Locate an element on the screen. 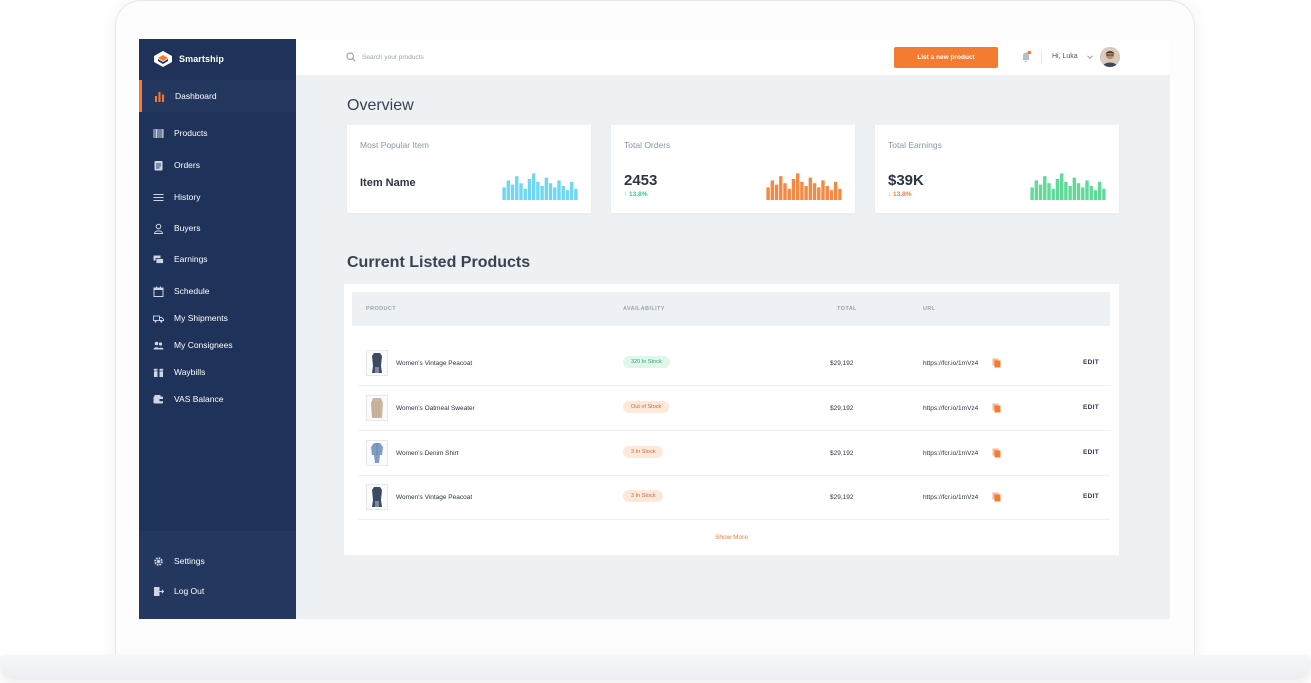 This screenshot has height=683, width=1311. column-header-availability: AVAILABILITY is located at coordinates (644, 309).